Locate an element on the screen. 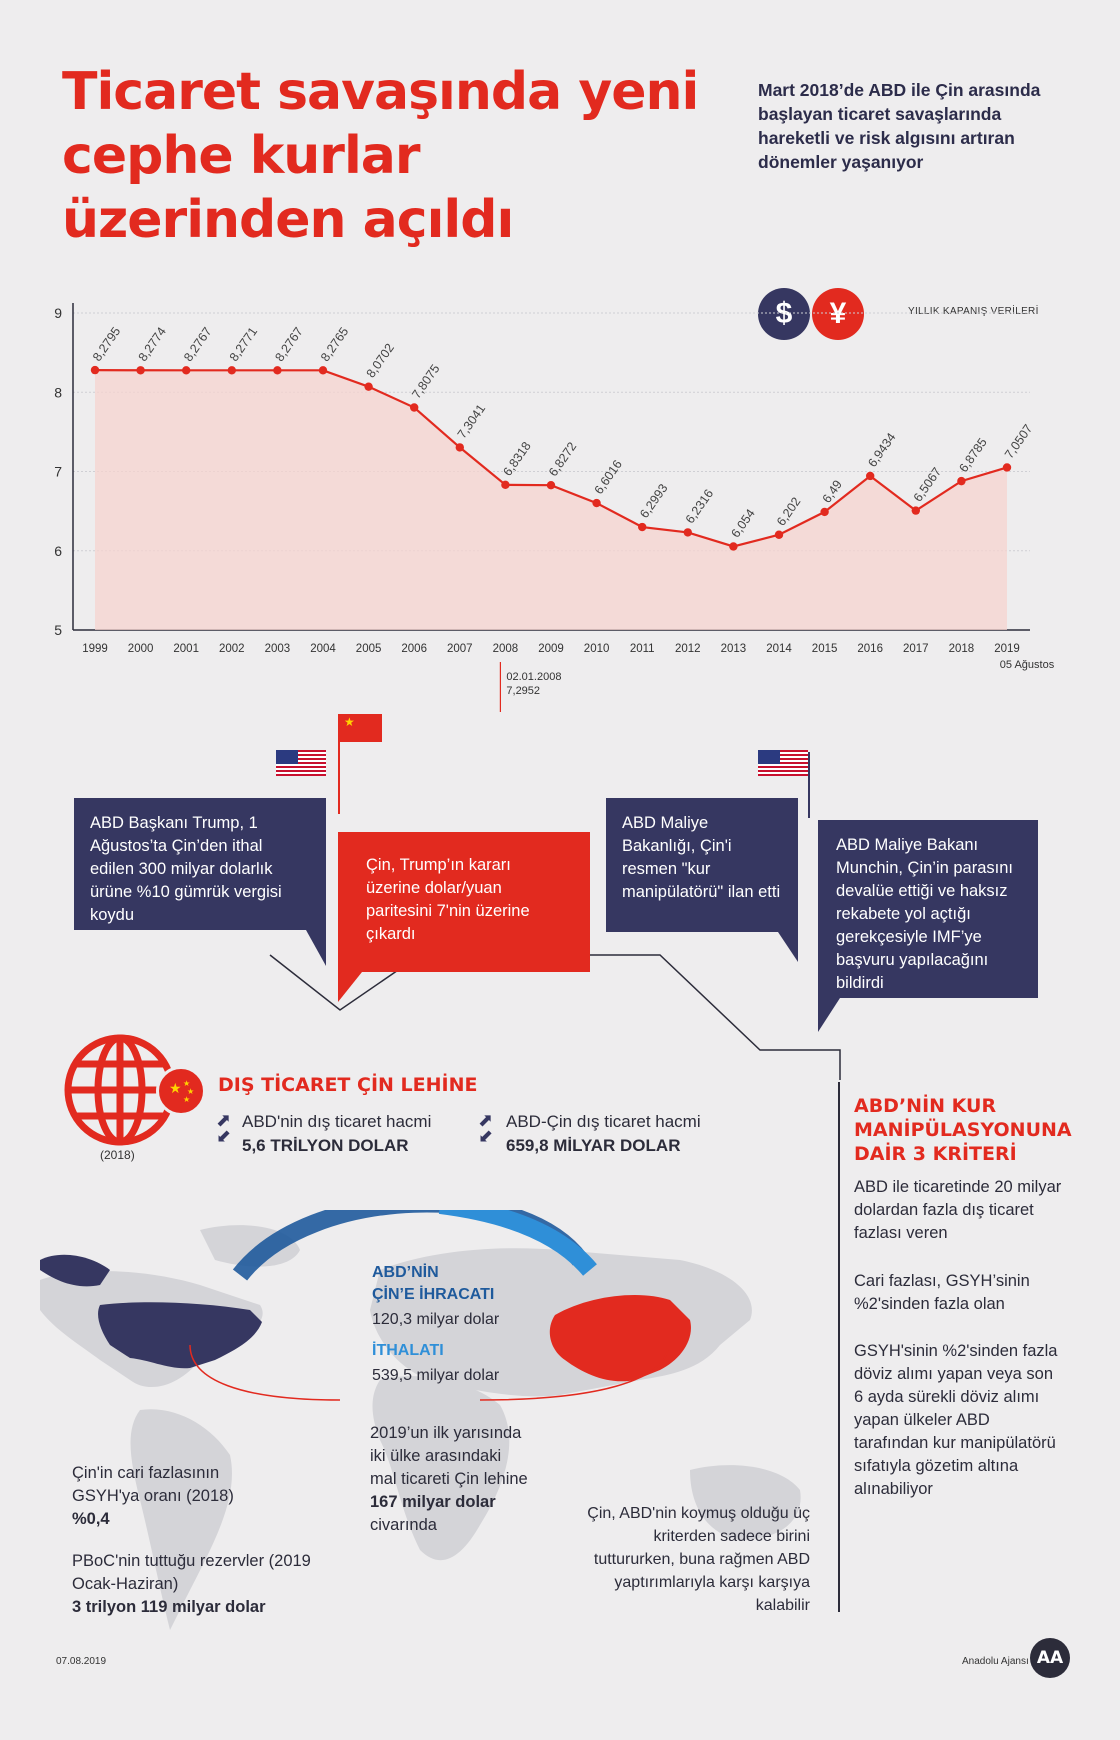 Image resolution: width=1120 pixels, height=1740 pixels. data-label: 6,9434 is located at coordinates (881, 449).